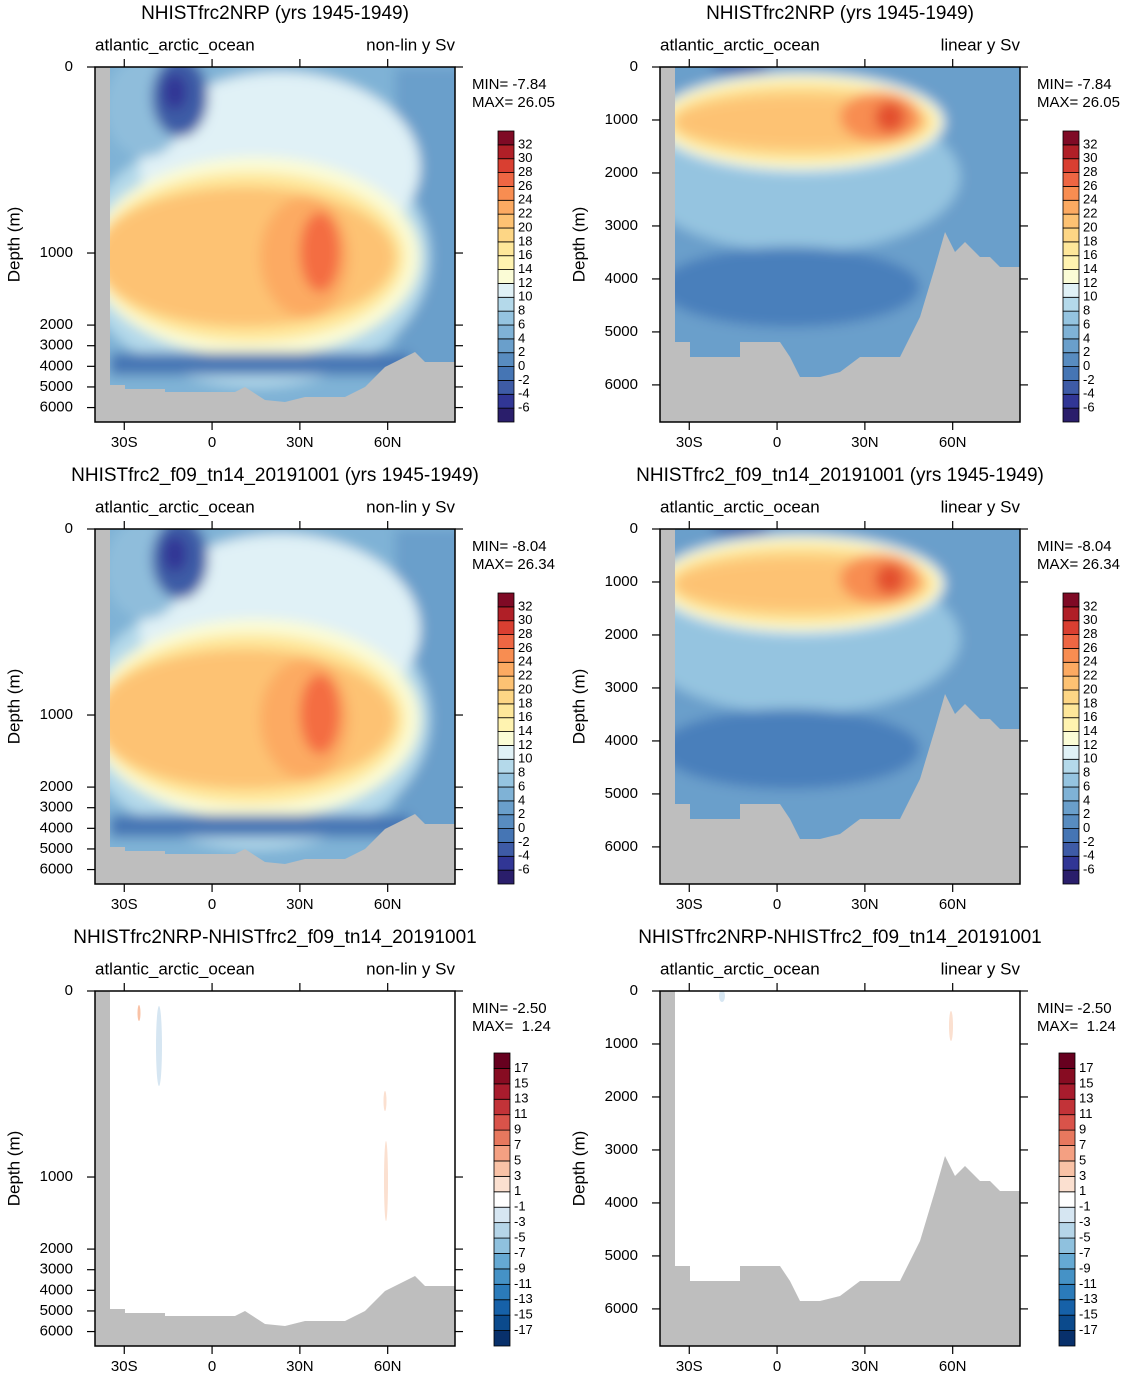 This screenshot has width=1134, height=1392. Describe the element at coordinates (410, 506) in the screenshot. I see `scale-label: non-lin y Sv` at that location.